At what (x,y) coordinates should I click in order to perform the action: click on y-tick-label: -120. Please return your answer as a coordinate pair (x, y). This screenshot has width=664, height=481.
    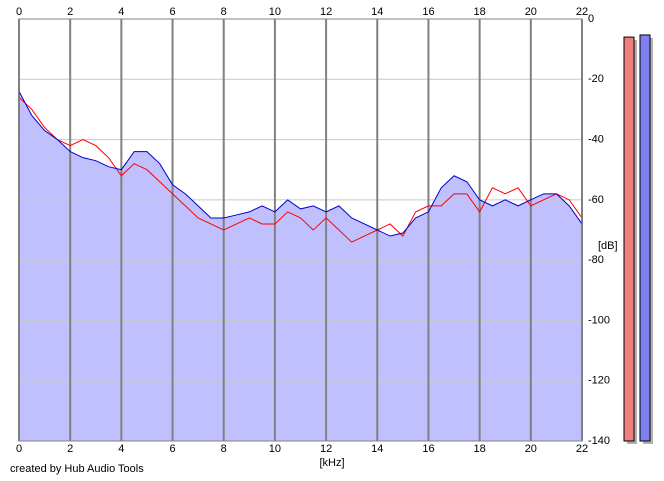
    Looking at the image, I should click on (599, 381).